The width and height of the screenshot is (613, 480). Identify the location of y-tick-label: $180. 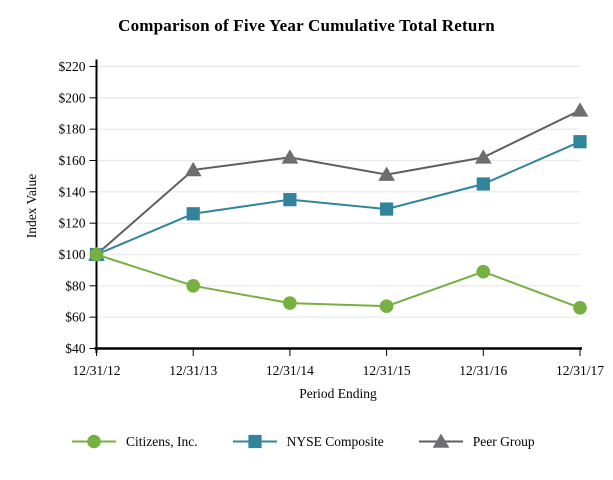
(72, 129).